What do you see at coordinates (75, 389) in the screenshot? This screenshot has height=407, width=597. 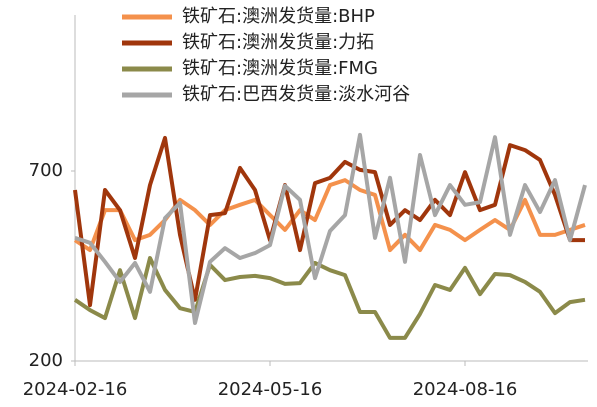 I see `x-tick-label: 2024-02-16` at bounding box center [75, 389].